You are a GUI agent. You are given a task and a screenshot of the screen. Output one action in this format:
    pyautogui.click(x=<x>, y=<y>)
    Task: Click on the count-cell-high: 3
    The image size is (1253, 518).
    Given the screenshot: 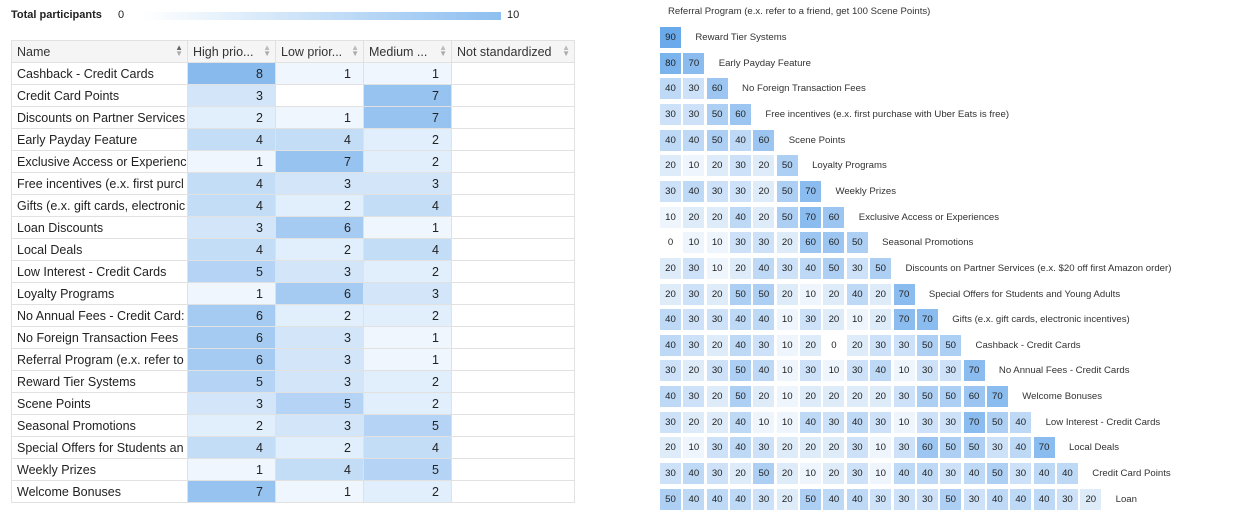 What is the action you would take?
    pyautogui.click(x=231, y=95)
    